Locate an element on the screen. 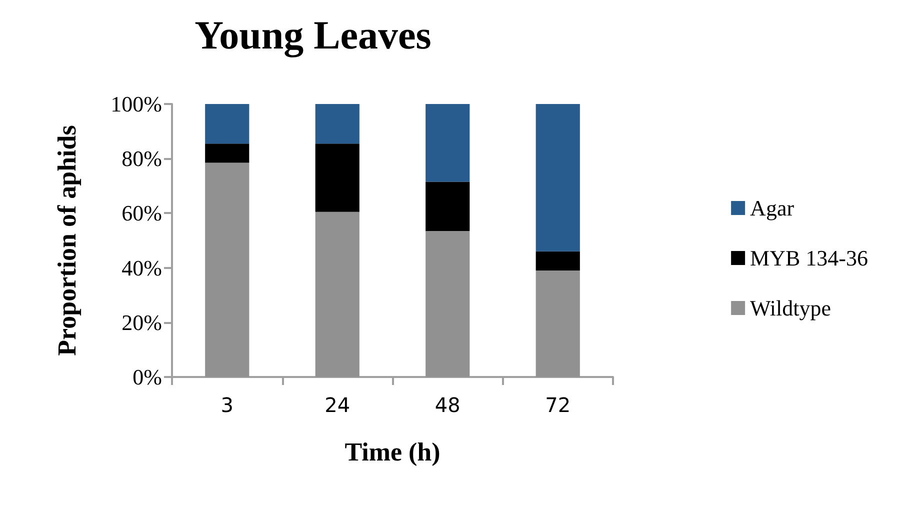 The width and height of the screenshot is (901, 516). y-tick-label: 0% is located at coordinates (147, 377).